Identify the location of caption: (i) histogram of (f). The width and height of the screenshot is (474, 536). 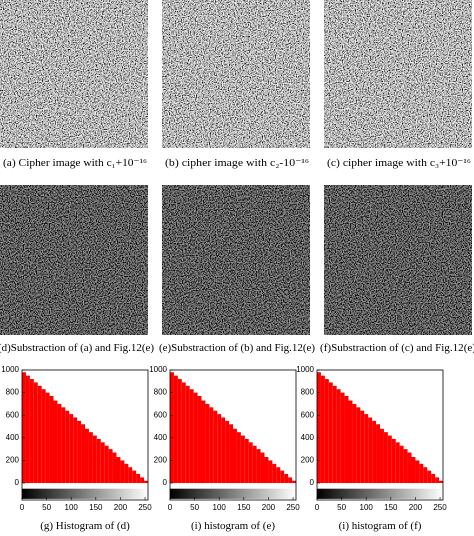
(380, 526).